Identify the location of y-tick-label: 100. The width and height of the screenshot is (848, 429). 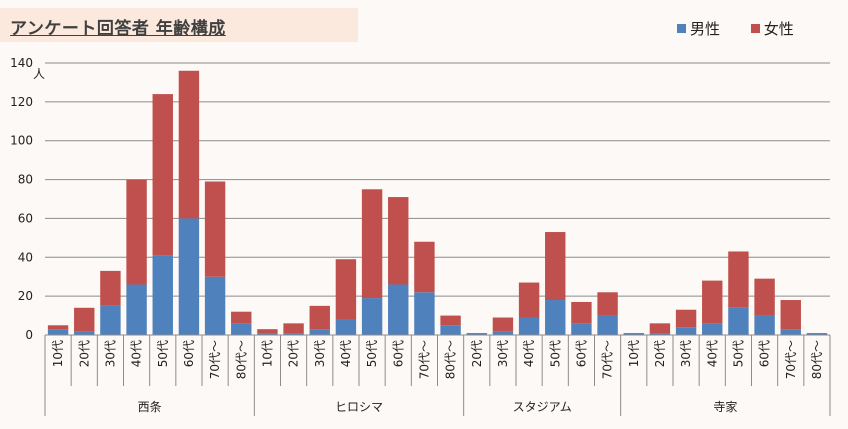
(21, 141).